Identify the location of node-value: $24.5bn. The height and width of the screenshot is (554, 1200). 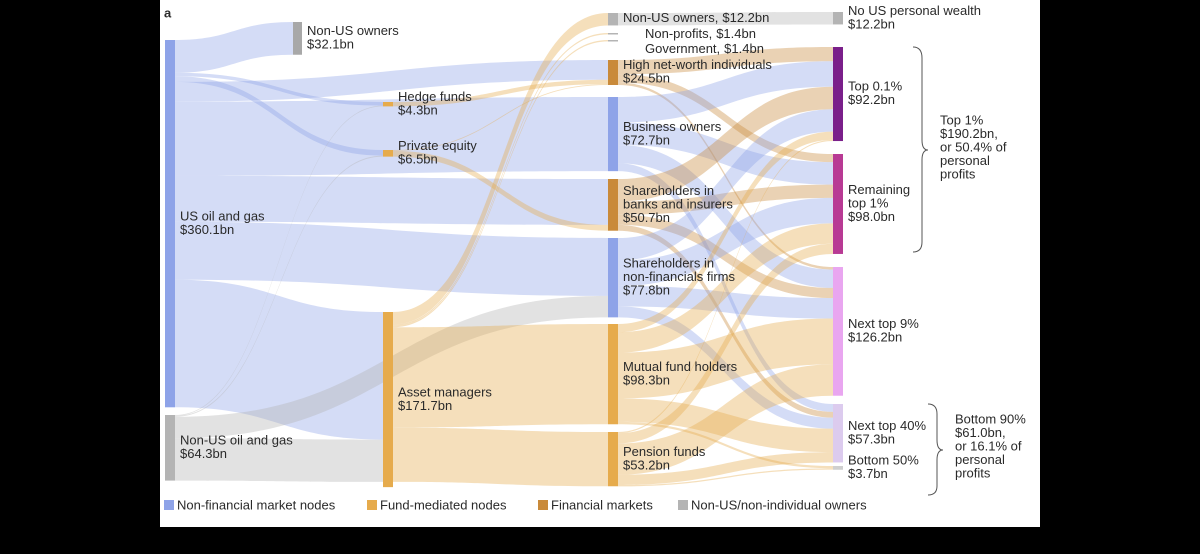
(646, 78).